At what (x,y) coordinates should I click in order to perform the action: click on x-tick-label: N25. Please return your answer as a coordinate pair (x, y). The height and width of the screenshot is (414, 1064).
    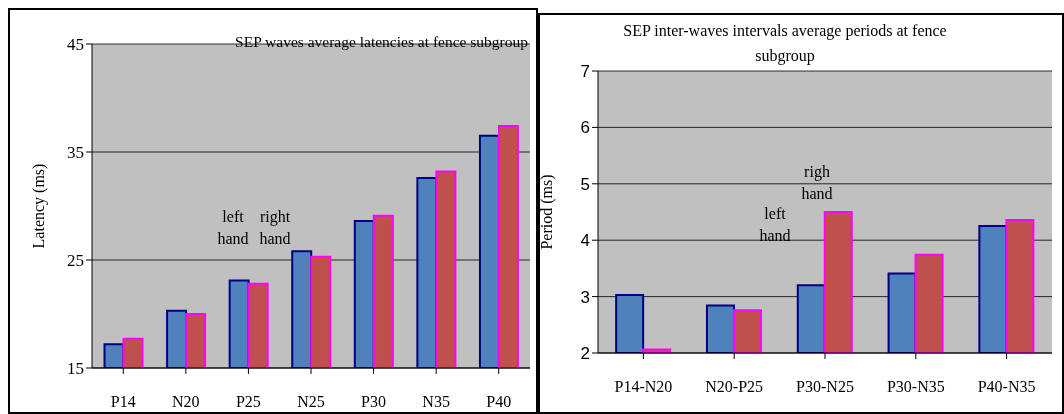
    Looking at the image, I should click on (311, 402).